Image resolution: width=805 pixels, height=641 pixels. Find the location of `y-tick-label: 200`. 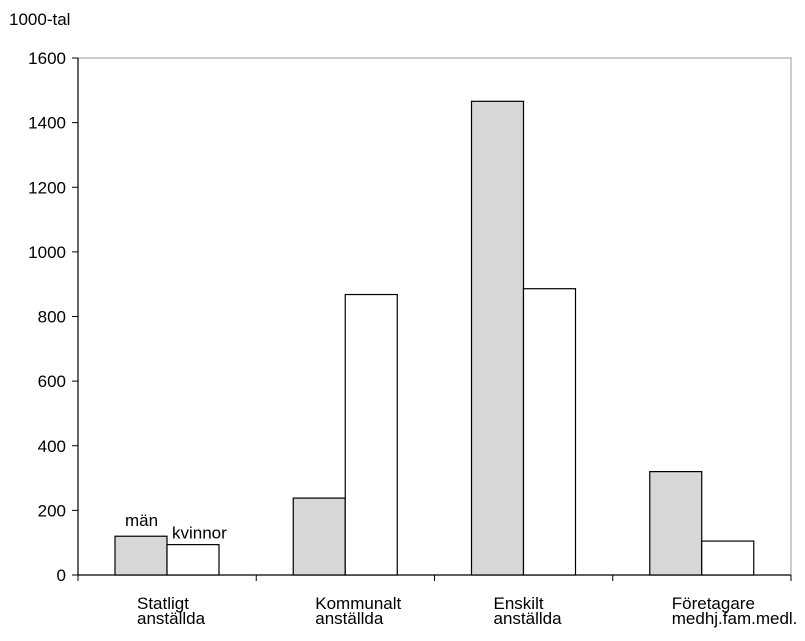

y-tick-label: 200 is located at coordinates (52, 510).